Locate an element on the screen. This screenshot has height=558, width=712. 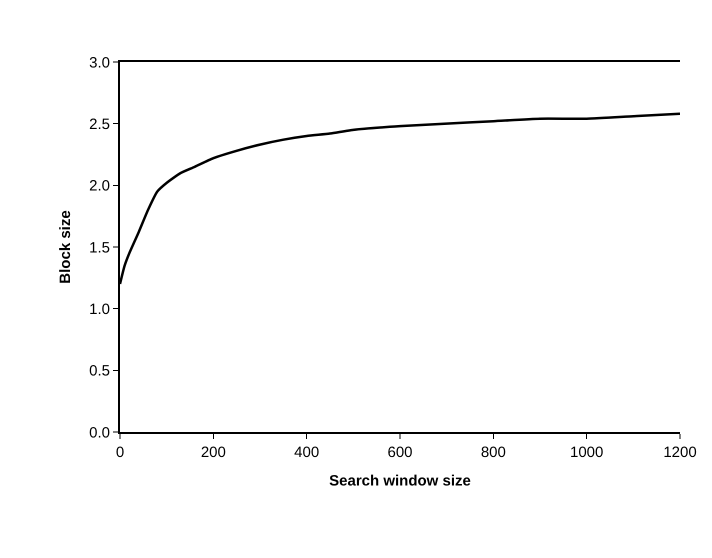
y-tick-label: 3.0 is located at coordinates (99, 63).